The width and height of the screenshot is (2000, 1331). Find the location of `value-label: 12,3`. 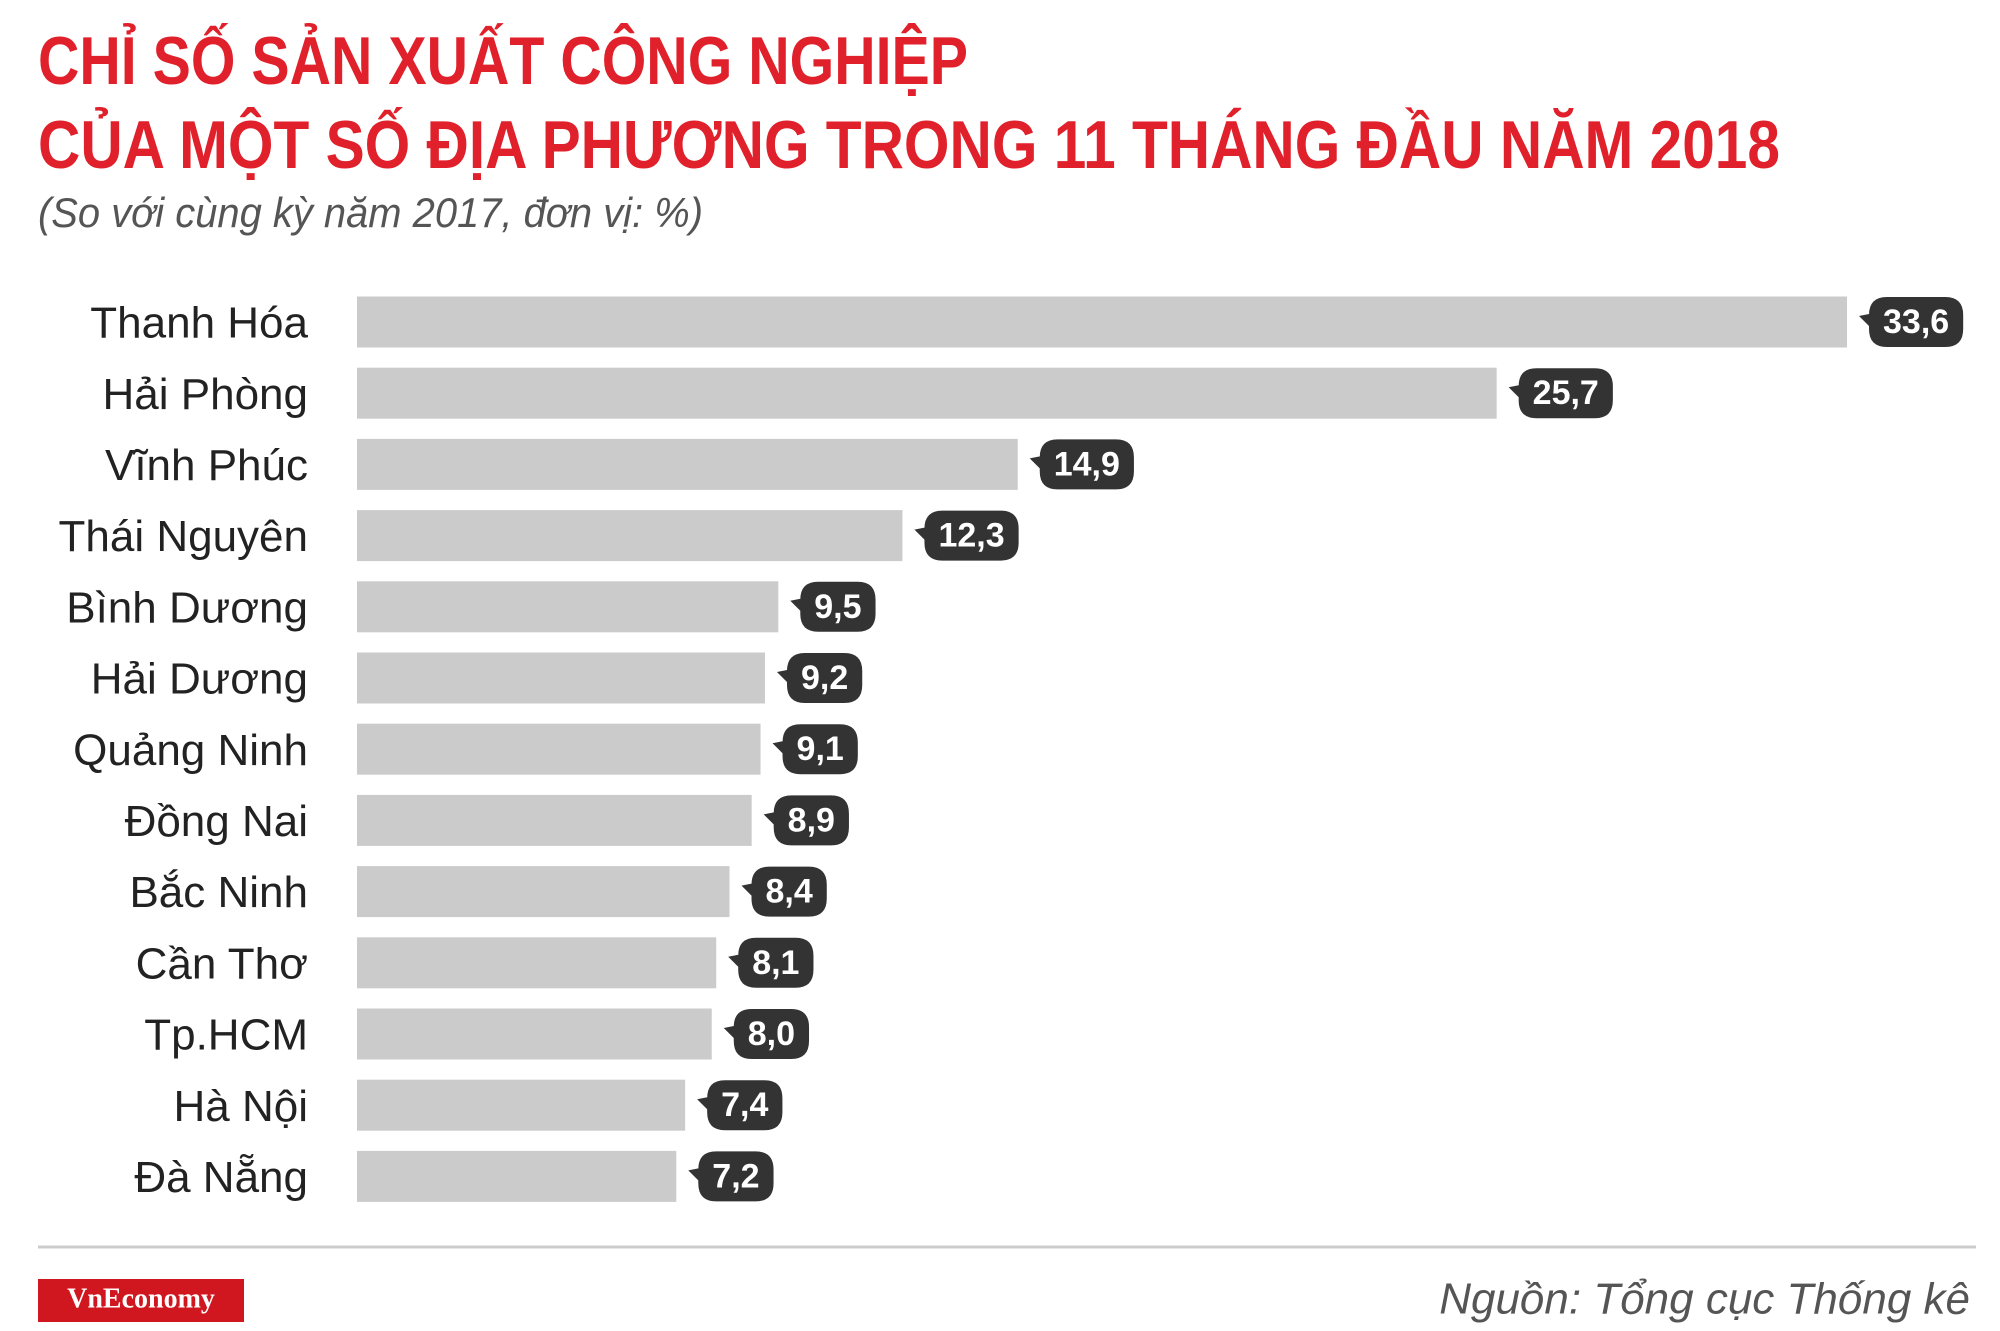

value-label: 12,3 is located at coordinates (971, 536).